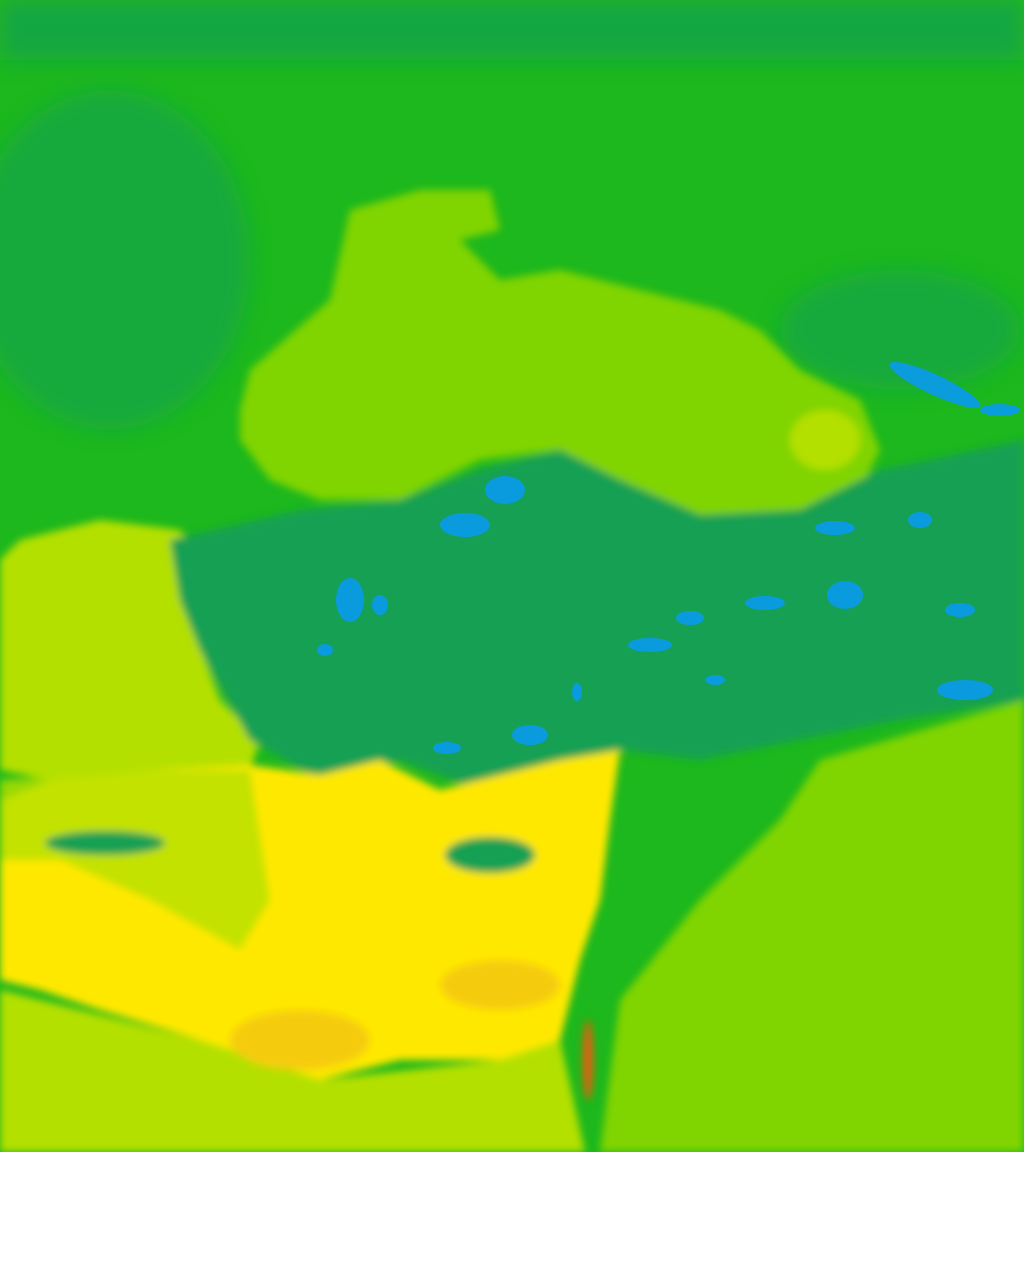 This screenshot has width=1024, height=1280. I want to click on aegean-transition, so click(135, 860).